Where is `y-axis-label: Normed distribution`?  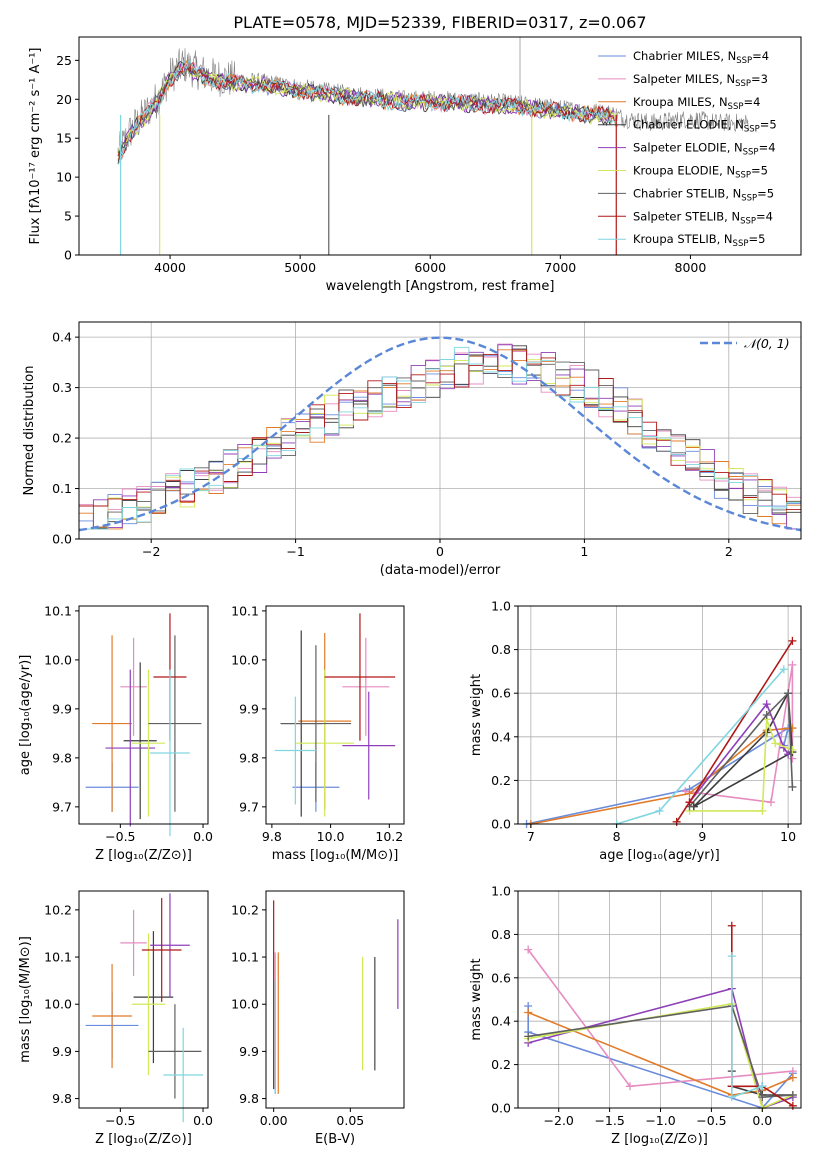 y-axis-label: Normed distribution is located at coordinates (29, 431).